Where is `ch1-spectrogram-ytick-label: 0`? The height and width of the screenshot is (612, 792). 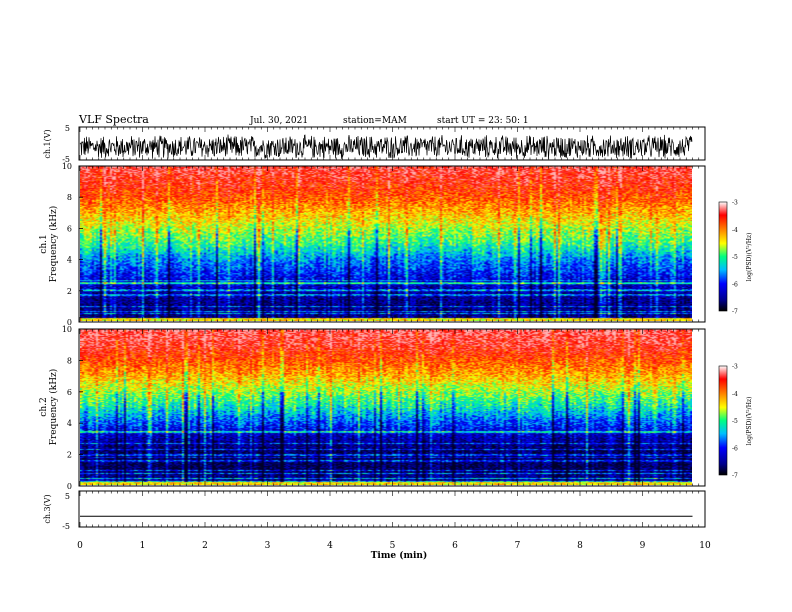
ch1-spectrogram-ytick-label: 0 is located at coordinates (69, 322).